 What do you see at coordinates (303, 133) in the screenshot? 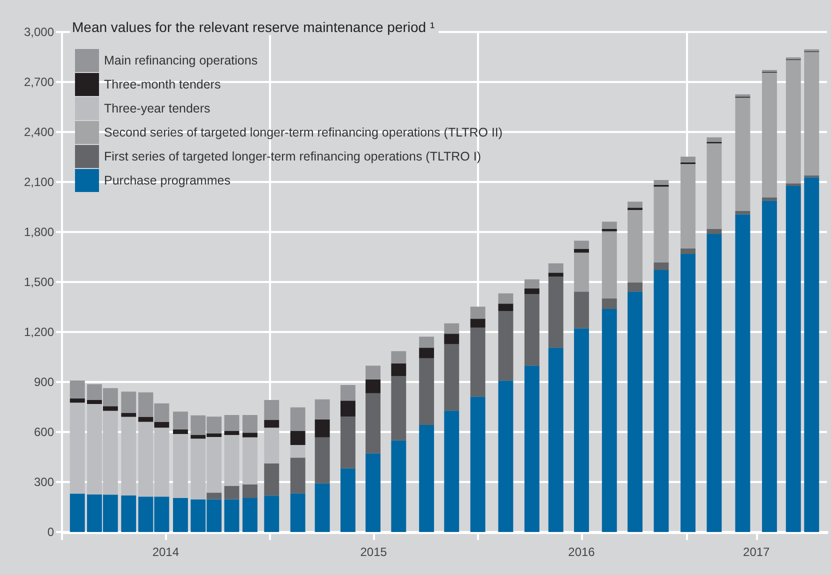
I see `legend-label: Second series of targeted longer-term refinancing operations (TLTRO II)` at bounding box center [303, 133].